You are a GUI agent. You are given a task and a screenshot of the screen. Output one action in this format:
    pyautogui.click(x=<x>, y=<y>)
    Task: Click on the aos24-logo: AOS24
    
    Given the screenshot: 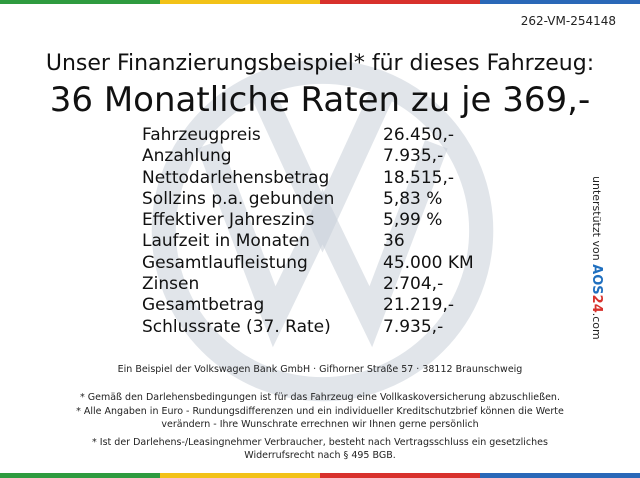 What is the action you would take?
    pyautogui.click(x=596, y=288)
    